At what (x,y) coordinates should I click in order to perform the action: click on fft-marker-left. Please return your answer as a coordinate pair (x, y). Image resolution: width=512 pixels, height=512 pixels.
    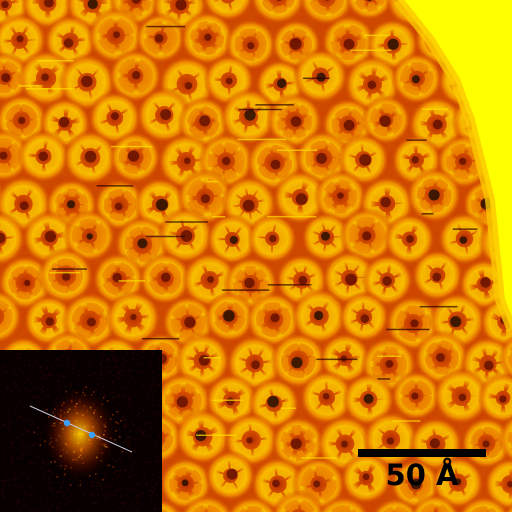
    Looking at the image, I should click on (67, 423).